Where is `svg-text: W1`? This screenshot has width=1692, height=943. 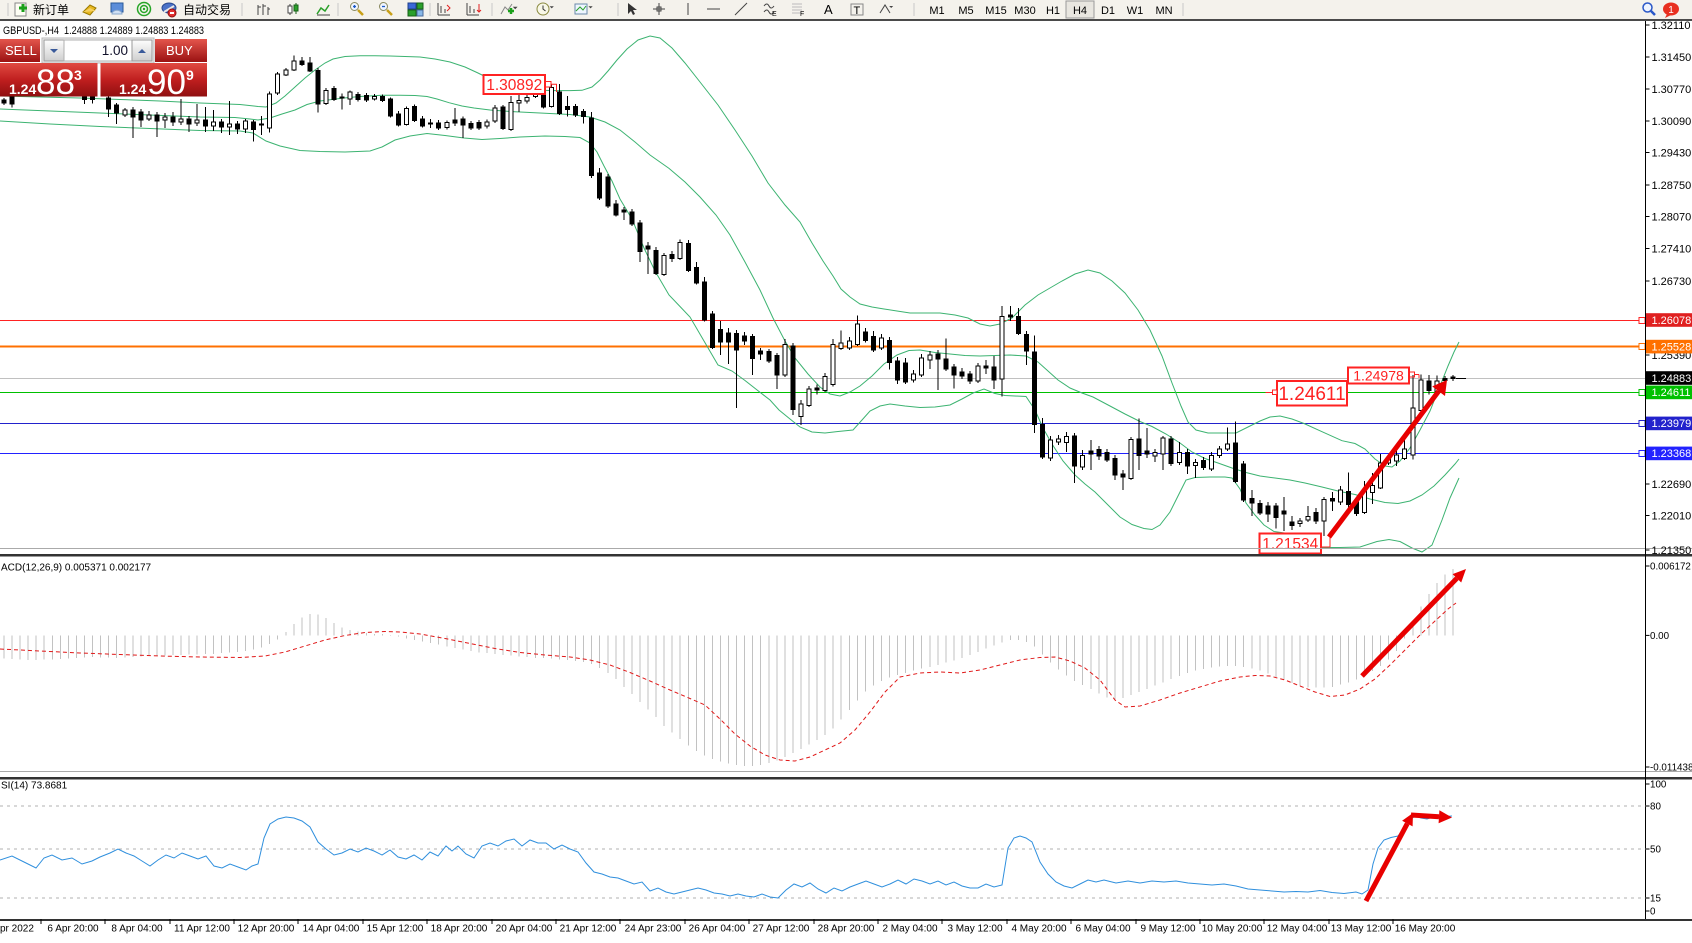 svg-text: W1 is located at coordinates (1135, 11).